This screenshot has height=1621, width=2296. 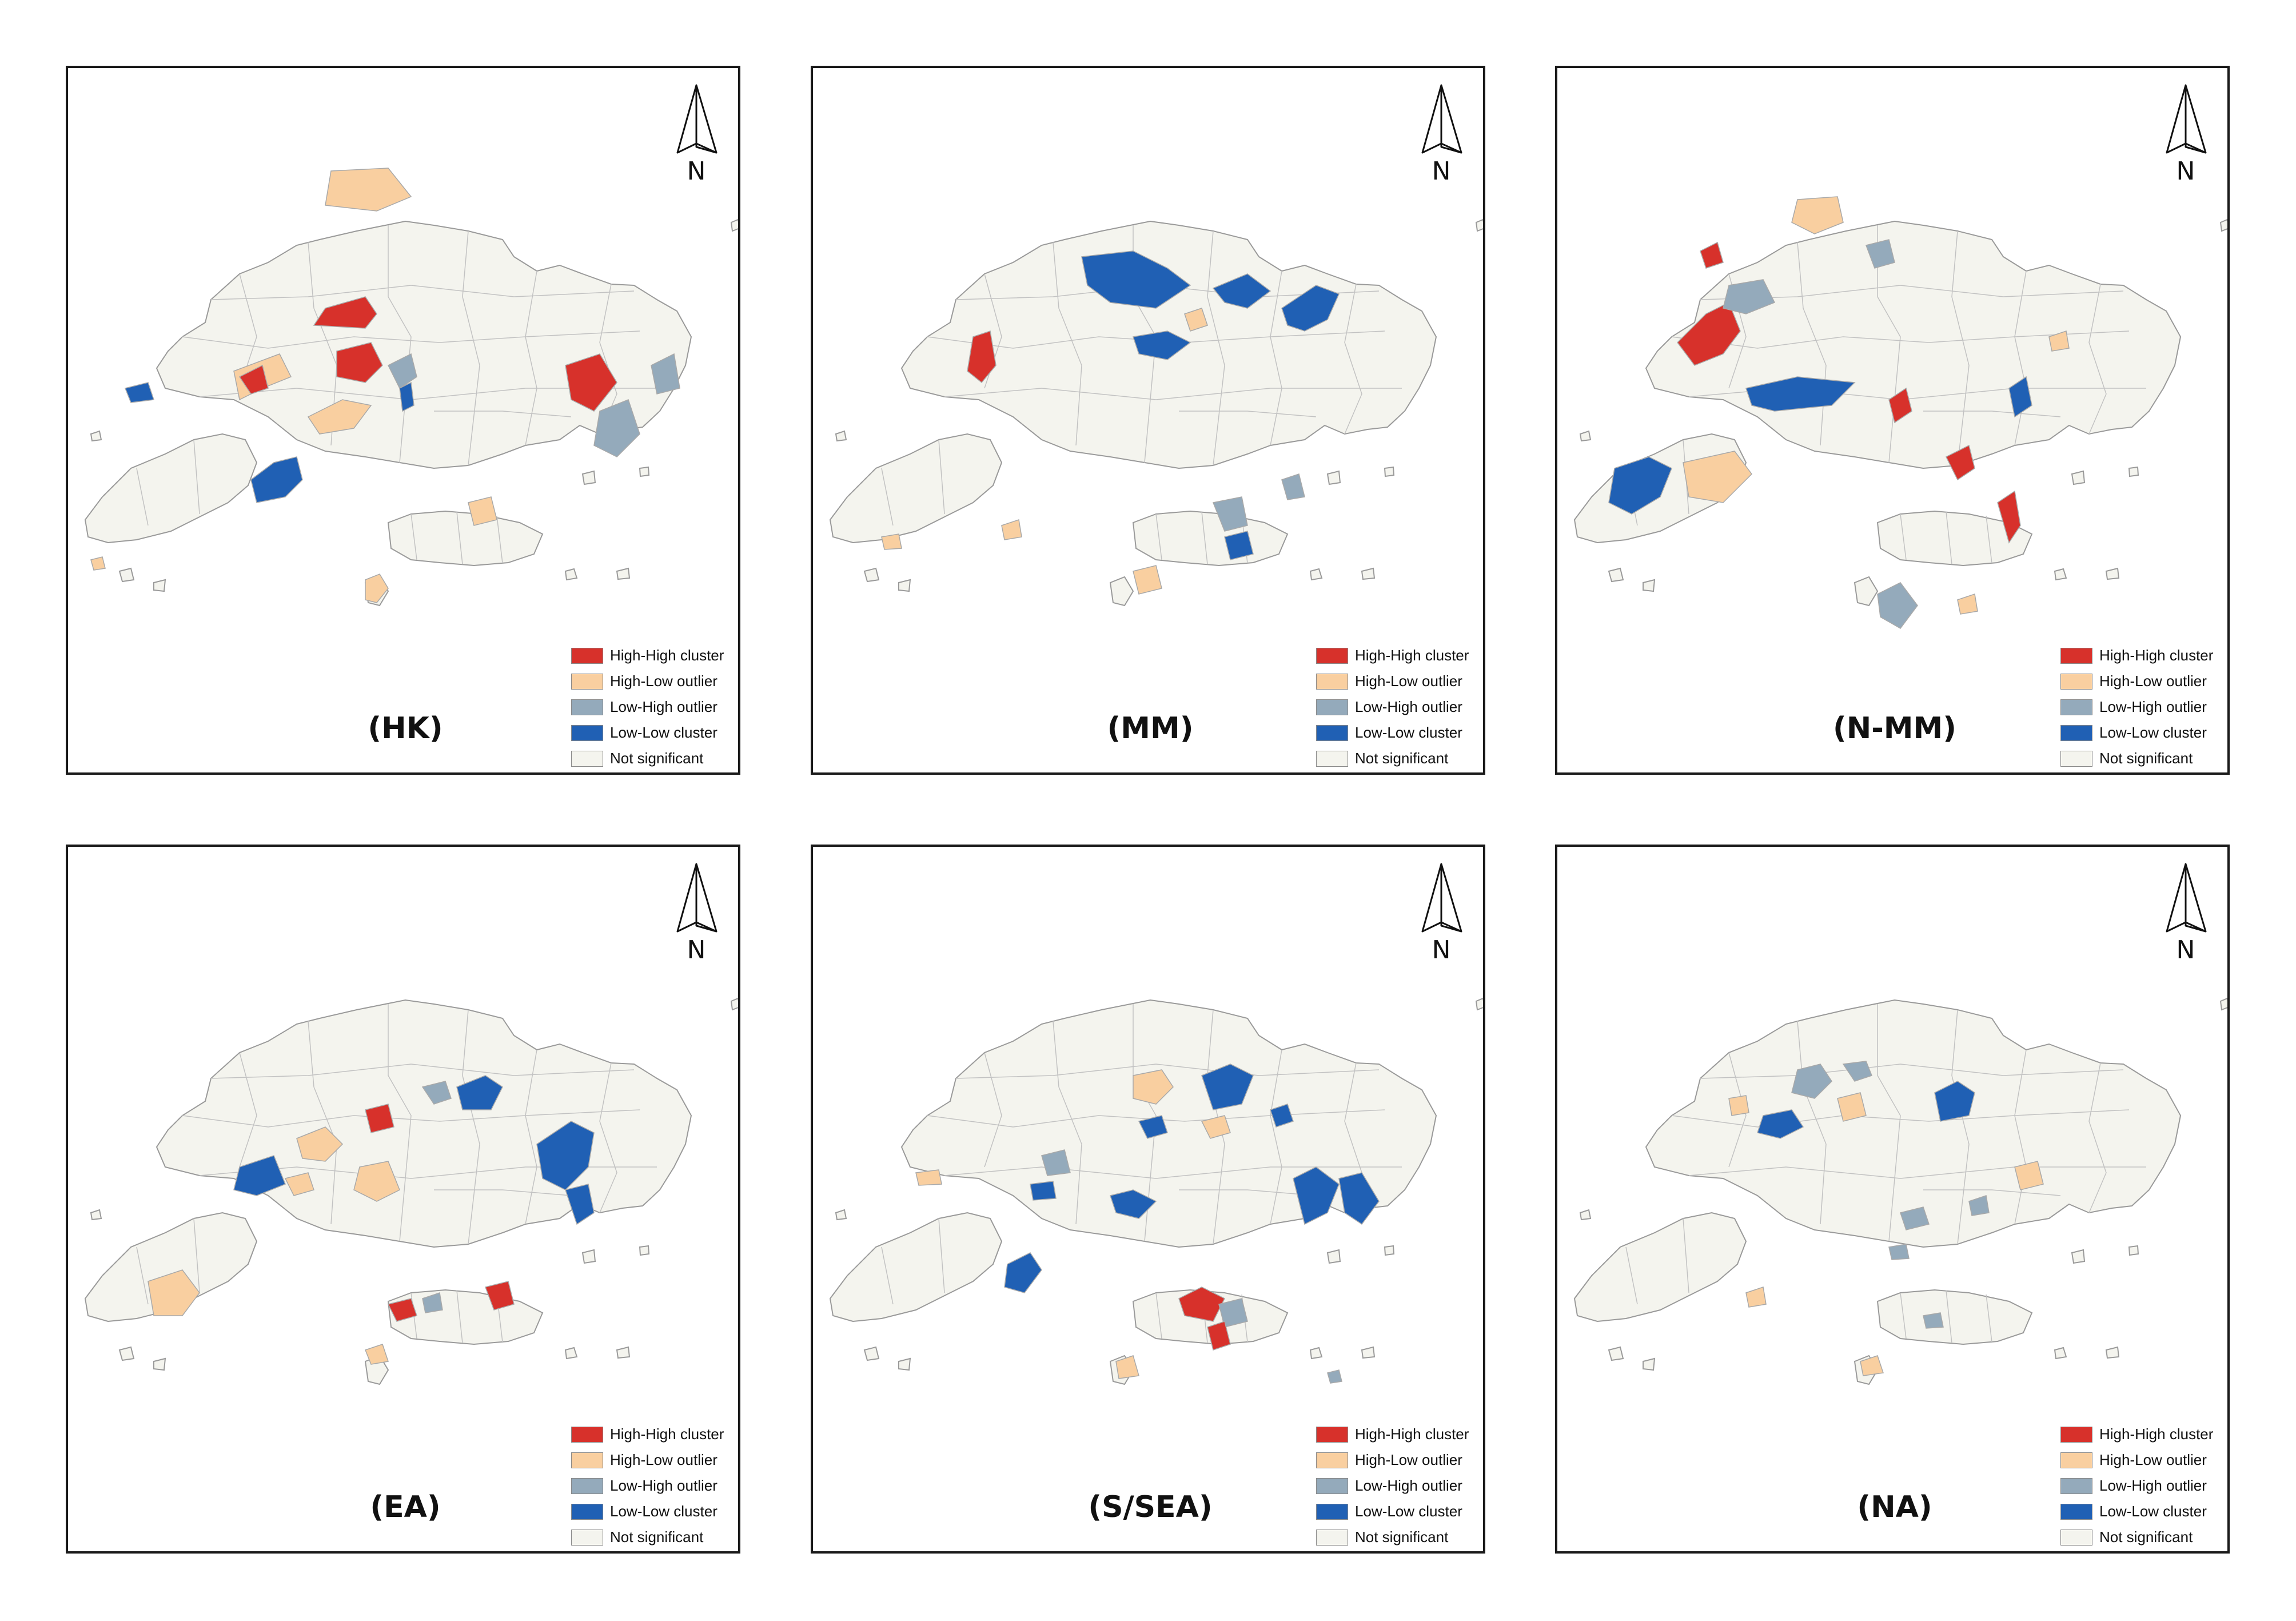 What do you see at coordinates (647, 733) in the screenshot?
I see `legend-item-low-low: Low-Low cluster` at bounding box center [647, 733].